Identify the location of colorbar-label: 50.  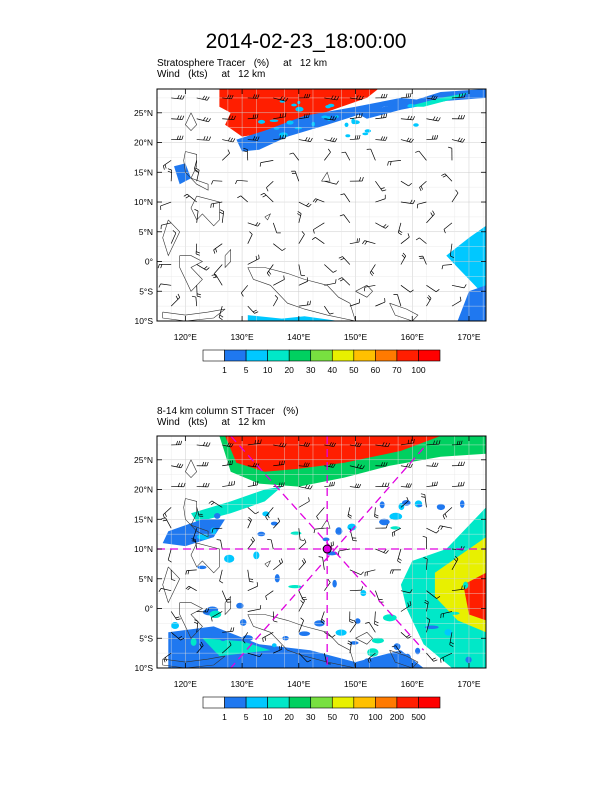
(354, 370).